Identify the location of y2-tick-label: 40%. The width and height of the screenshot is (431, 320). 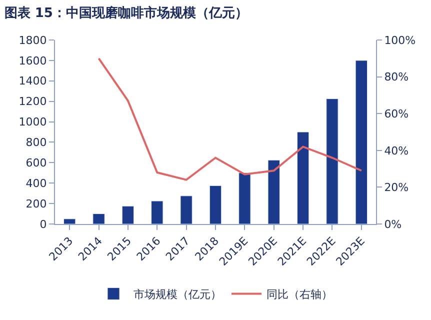
(396, 151).